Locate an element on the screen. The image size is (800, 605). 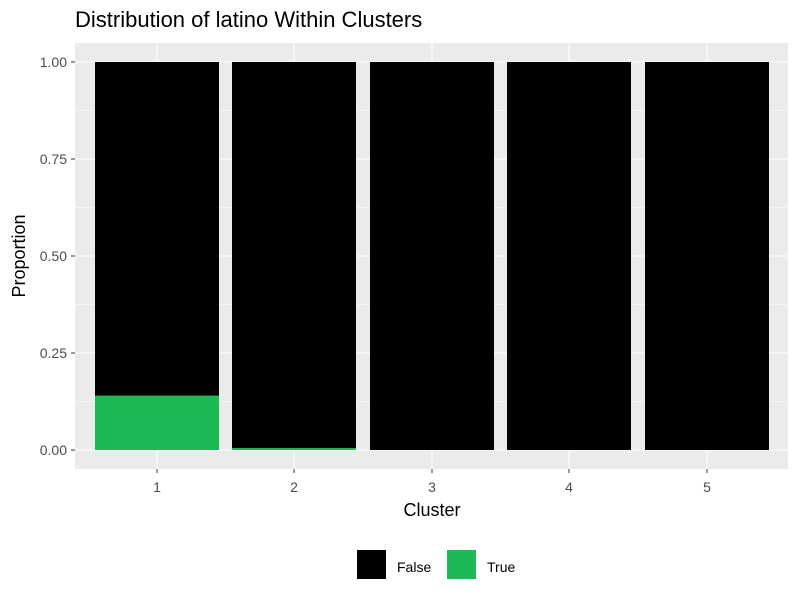
legend-key-false is located at coordinates (371, 564).